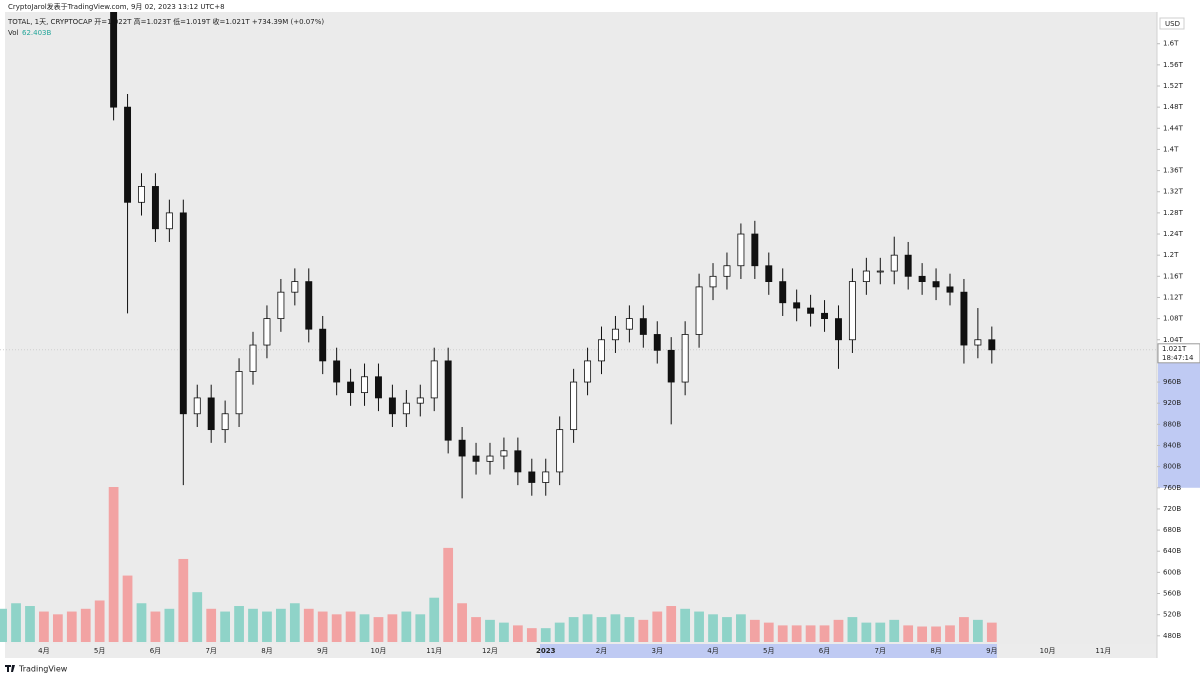 The width and height of the screenshot is (1200, 678). What do you see at coordinates (1172, 467) in the screenshot?
I see `y-tick-label: 800B` at bounding box center [1172, 467].